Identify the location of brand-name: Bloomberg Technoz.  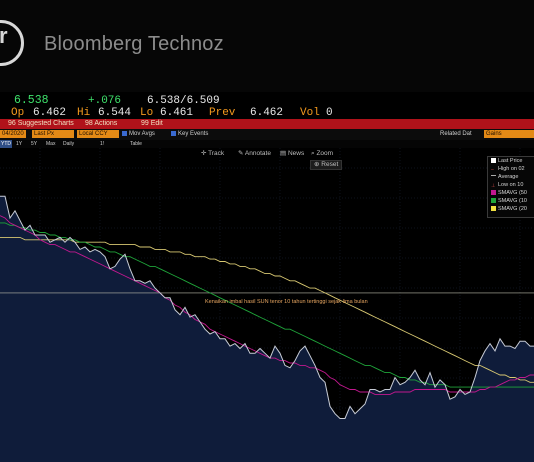
(134, 44).